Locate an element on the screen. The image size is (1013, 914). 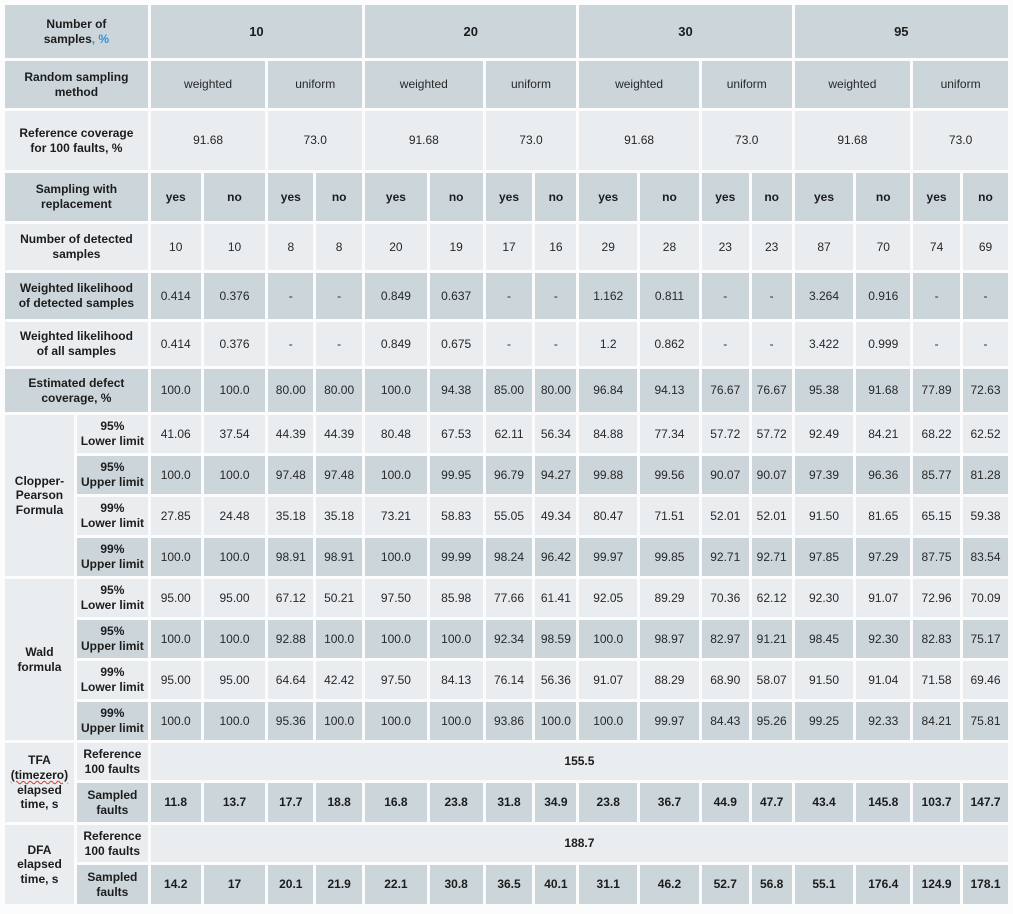
cell-dfa-sampled-12: 55.1 is located at coordinates (824, 884).